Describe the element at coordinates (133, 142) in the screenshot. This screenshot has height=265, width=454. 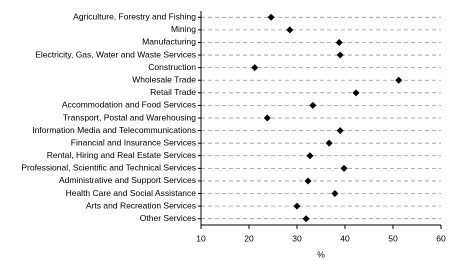
I see `y-tick-label: Financial and Insurance Services` at that location.